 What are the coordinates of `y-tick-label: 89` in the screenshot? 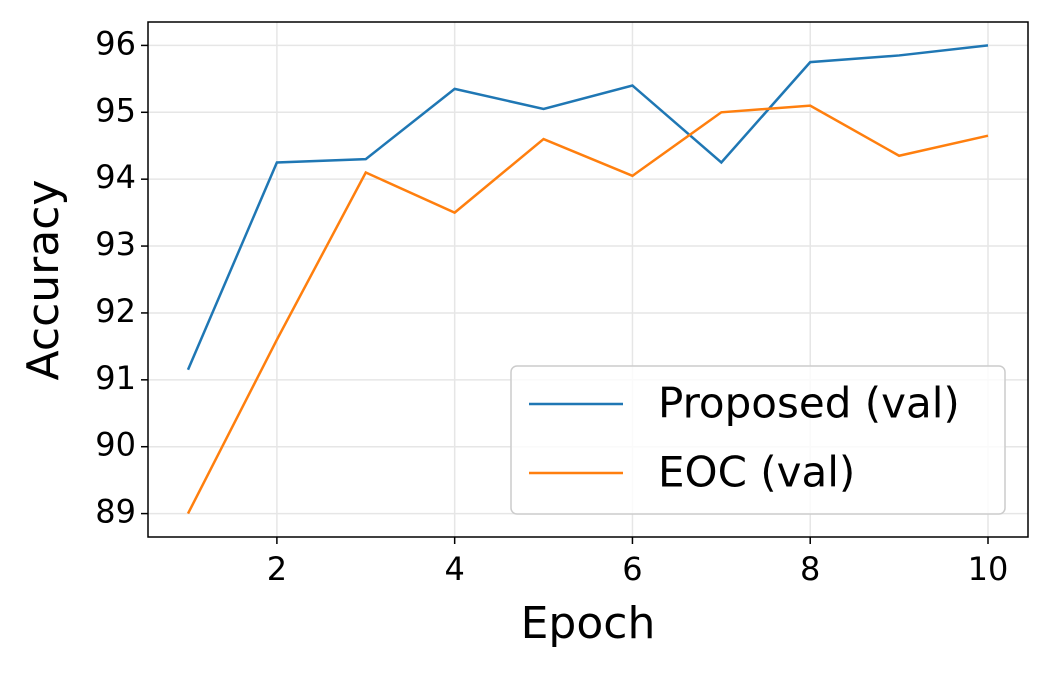 It's located at (115, 512).